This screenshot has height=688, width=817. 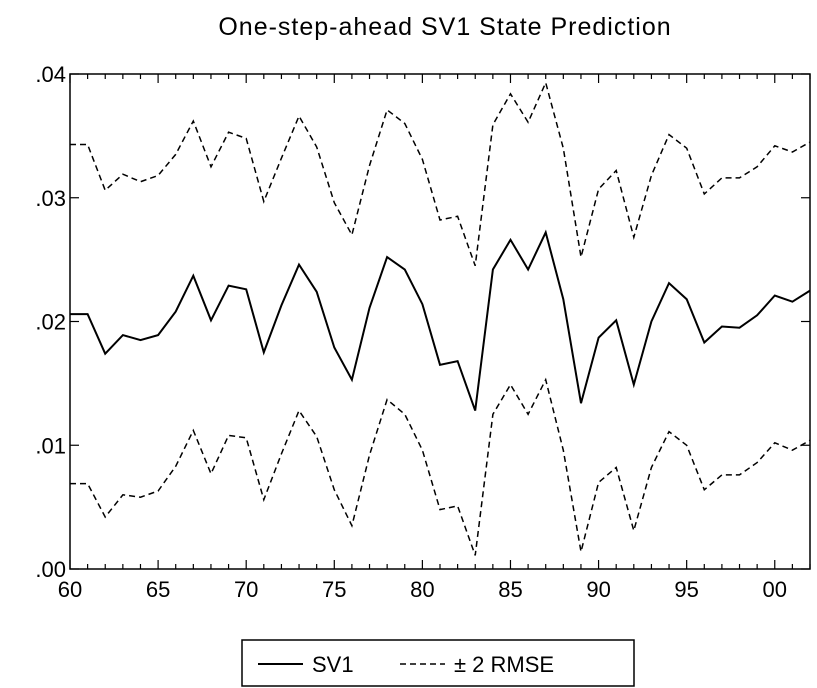 I want to click on x-tick-label: 85, so click(x=510, y=589).